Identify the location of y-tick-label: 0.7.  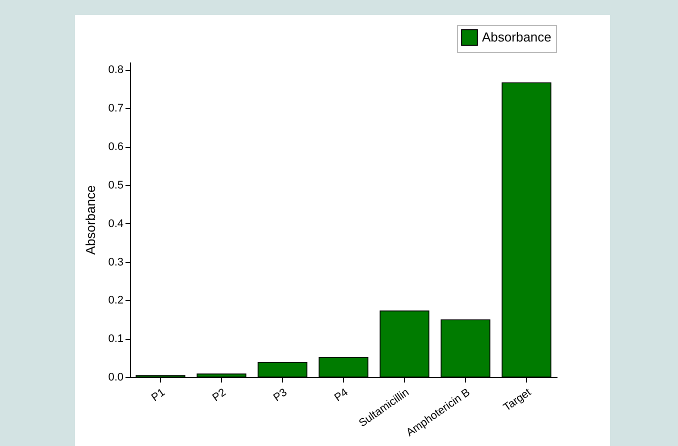
(116, 108).